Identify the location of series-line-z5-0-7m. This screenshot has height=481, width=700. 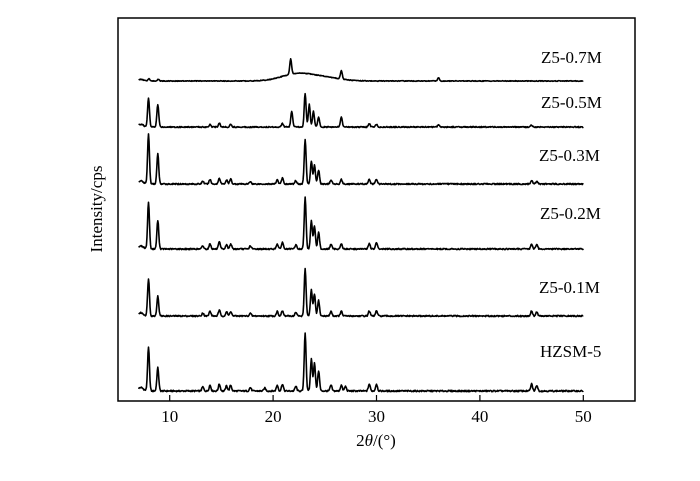
(361, 70).